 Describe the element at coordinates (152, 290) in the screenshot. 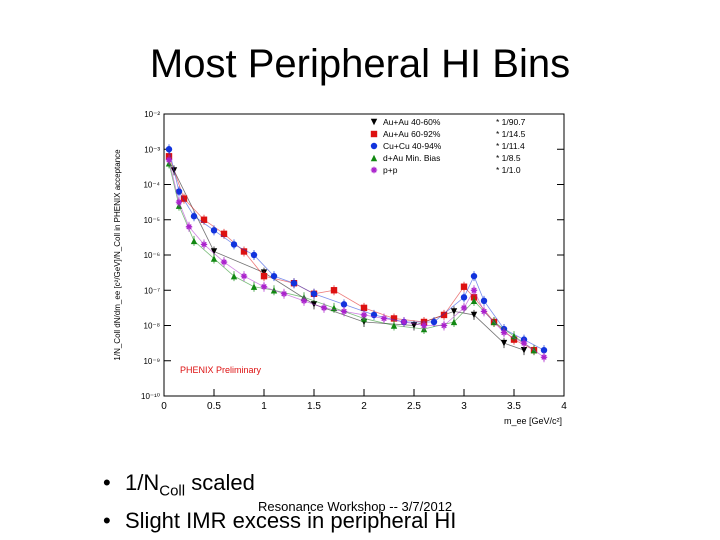

I see `y-tick-label: 10⁻⁷` at that location.